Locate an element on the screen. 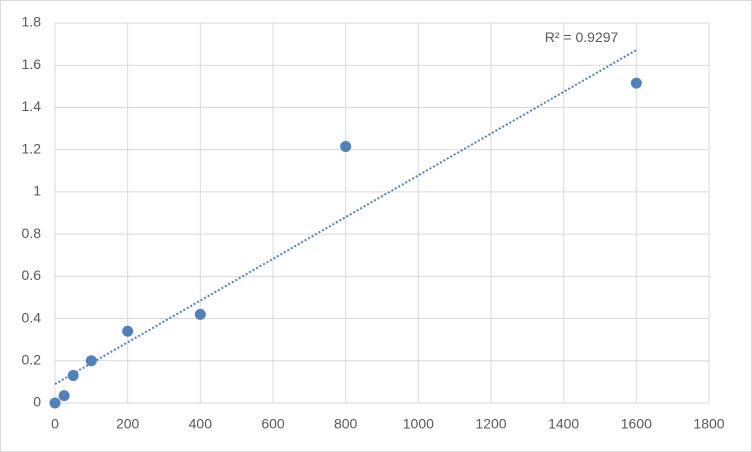 The height and width of the screenshot is (452, 752). y-tick-label: 1.4 is located at coordinates (32, 106).